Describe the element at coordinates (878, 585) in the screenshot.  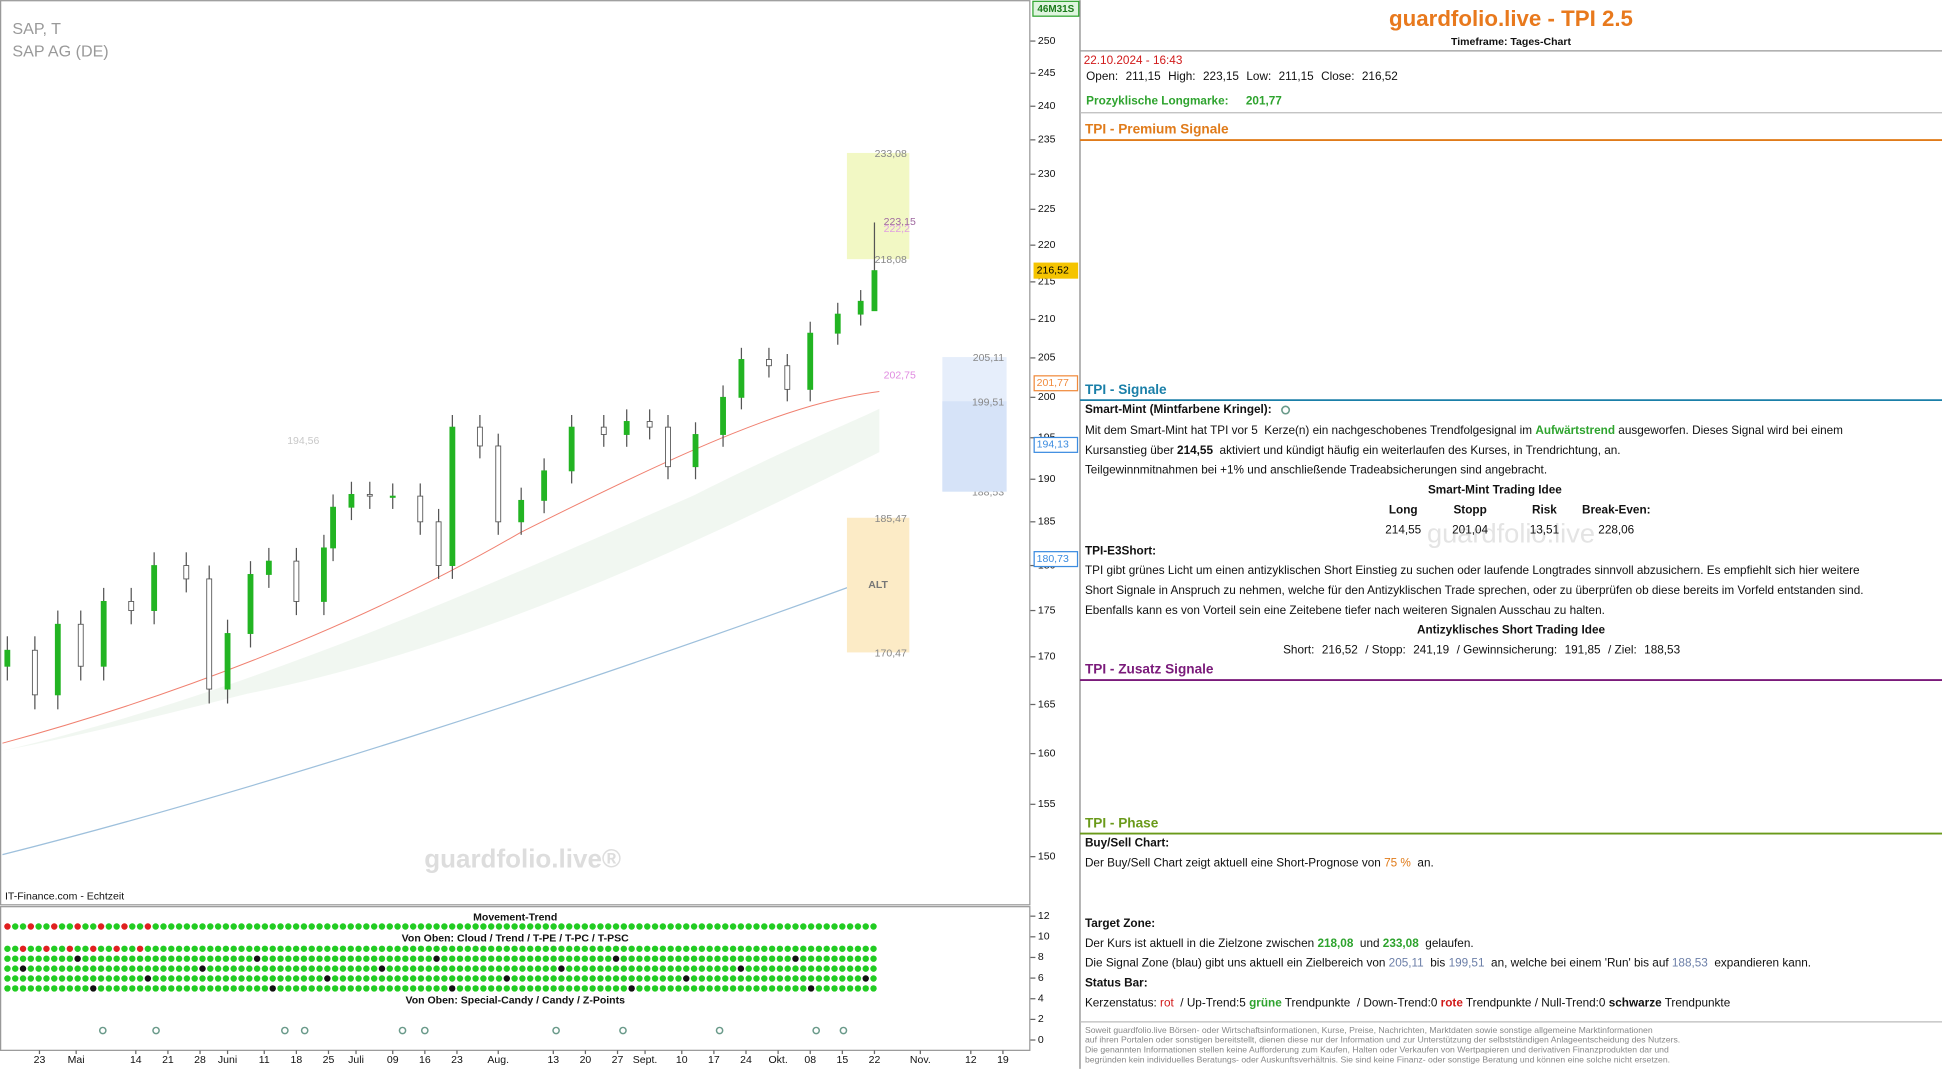
I see `zone-tag: ALT` at that location.